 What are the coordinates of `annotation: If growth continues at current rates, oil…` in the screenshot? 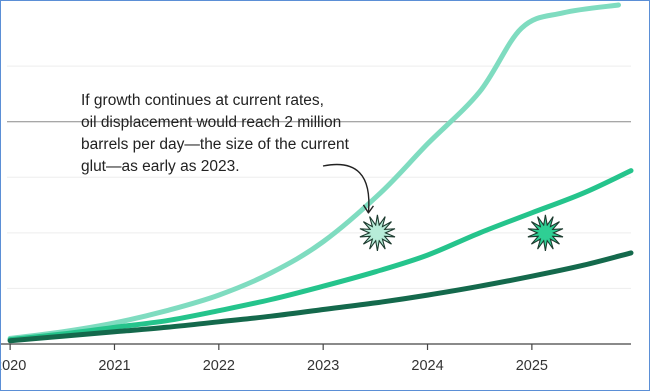 It's located at (228, 153).